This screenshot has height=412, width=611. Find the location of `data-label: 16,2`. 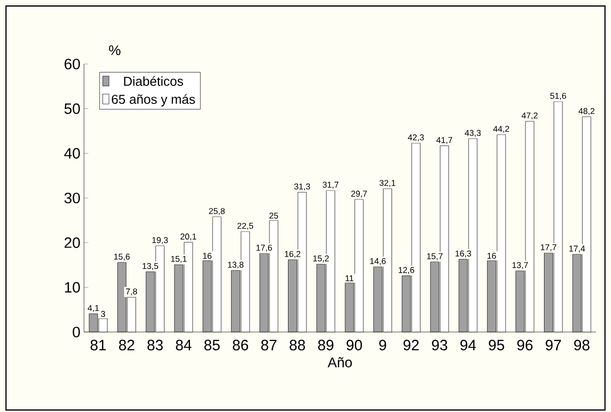

data-label: 16,2 is located at coordinates (292, 254).